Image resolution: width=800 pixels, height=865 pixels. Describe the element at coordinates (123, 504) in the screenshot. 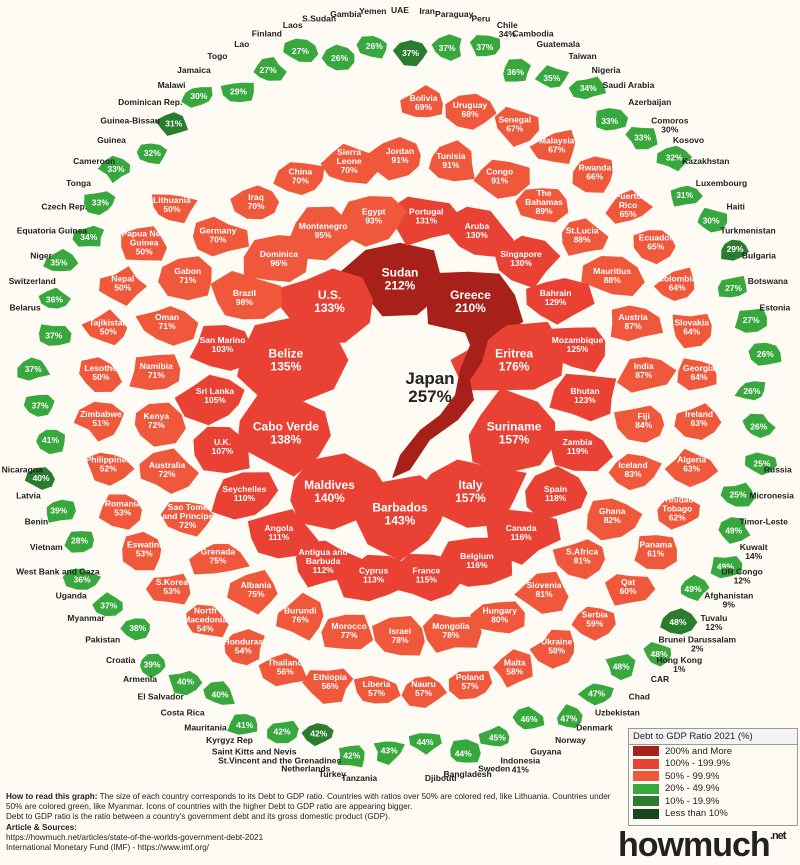

I see `country-label: Romania` at that location.